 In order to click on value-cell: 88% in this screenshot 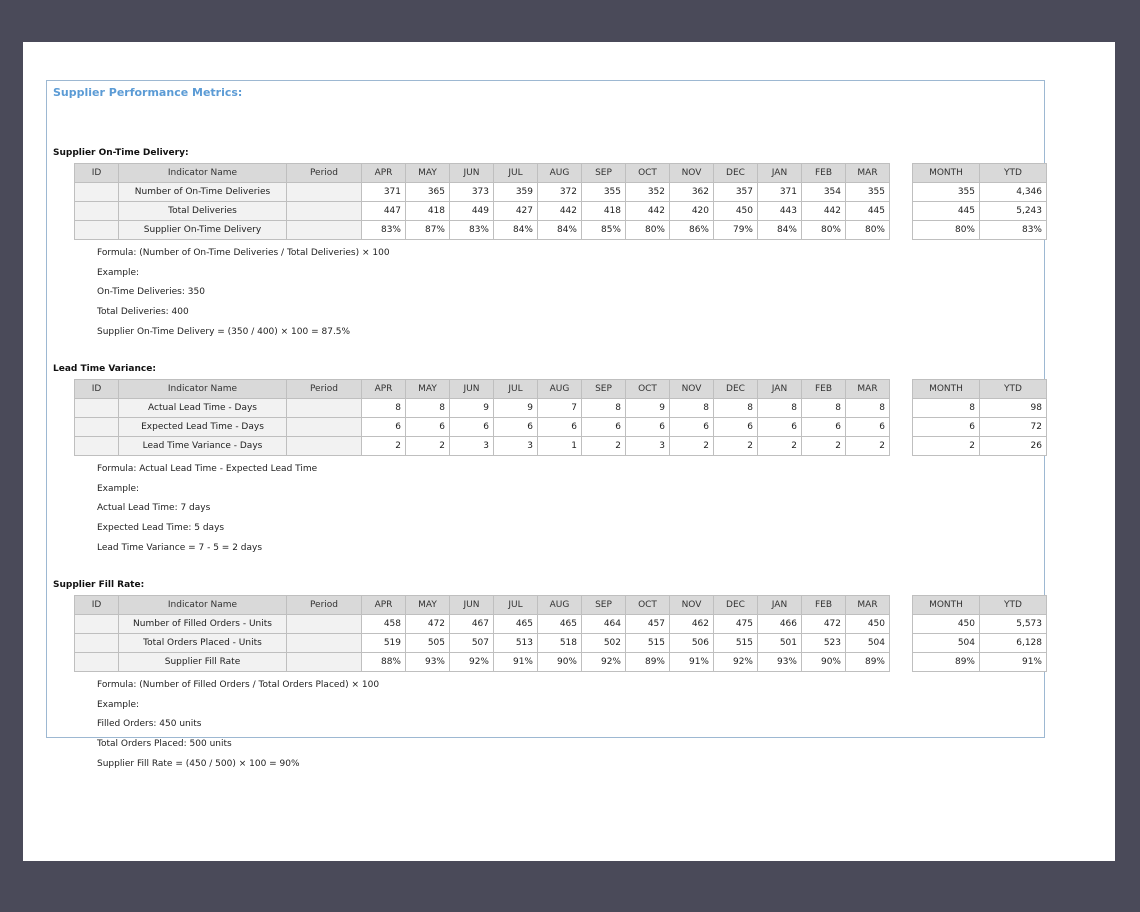, I will do `click(383, 662)`.